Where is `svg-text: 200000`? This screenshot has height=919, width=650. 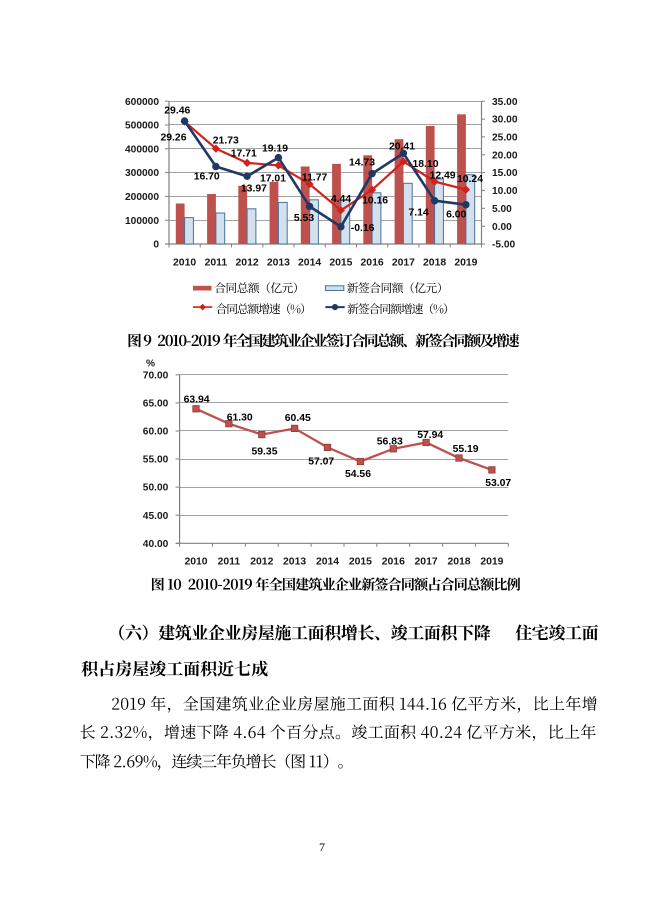 svg-text: 200000 is located at coordinates (142, 197).